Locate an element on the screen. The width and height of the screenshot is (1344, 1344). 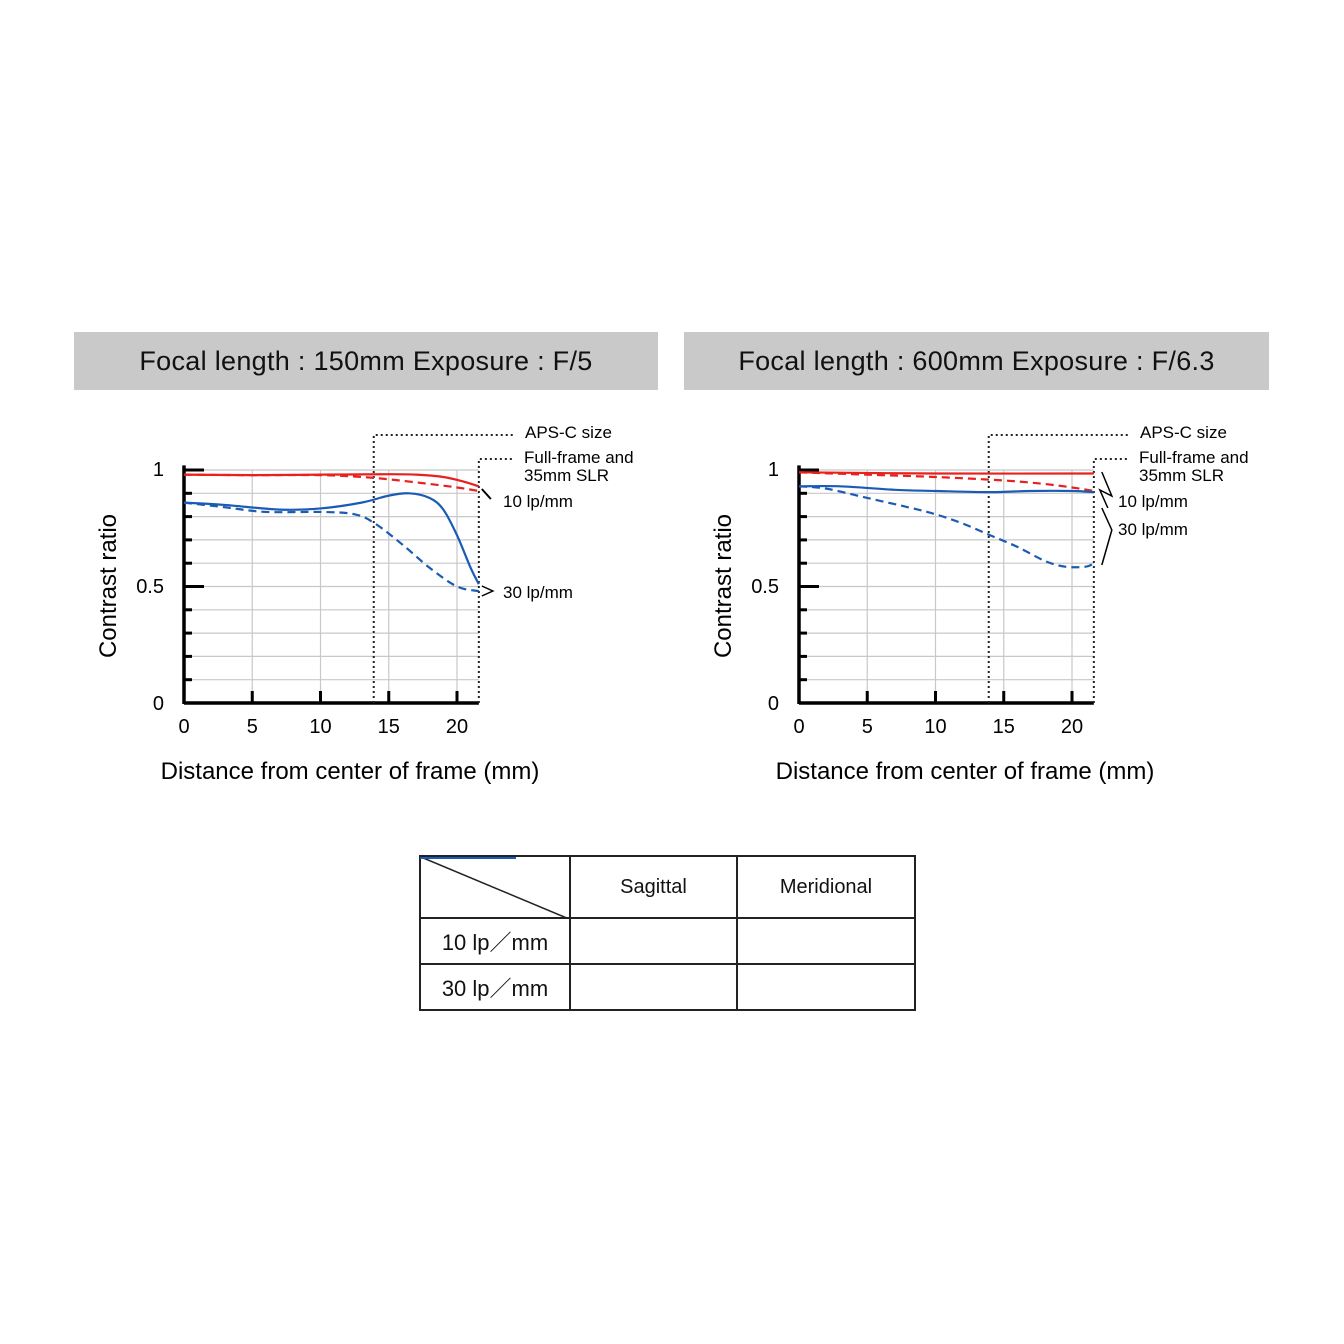
legend-meridional: Meridional is located at coordinates (826, 887).